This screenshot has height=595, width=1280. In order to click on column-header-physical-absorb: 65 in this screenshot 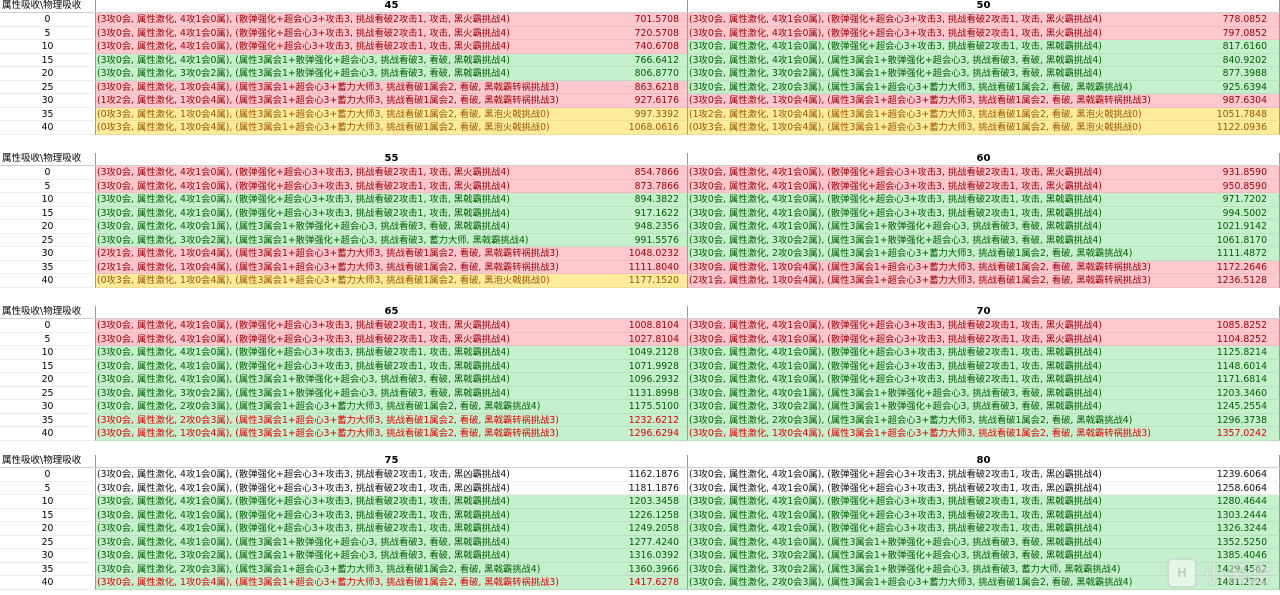, I will do `click(391, 312)`.